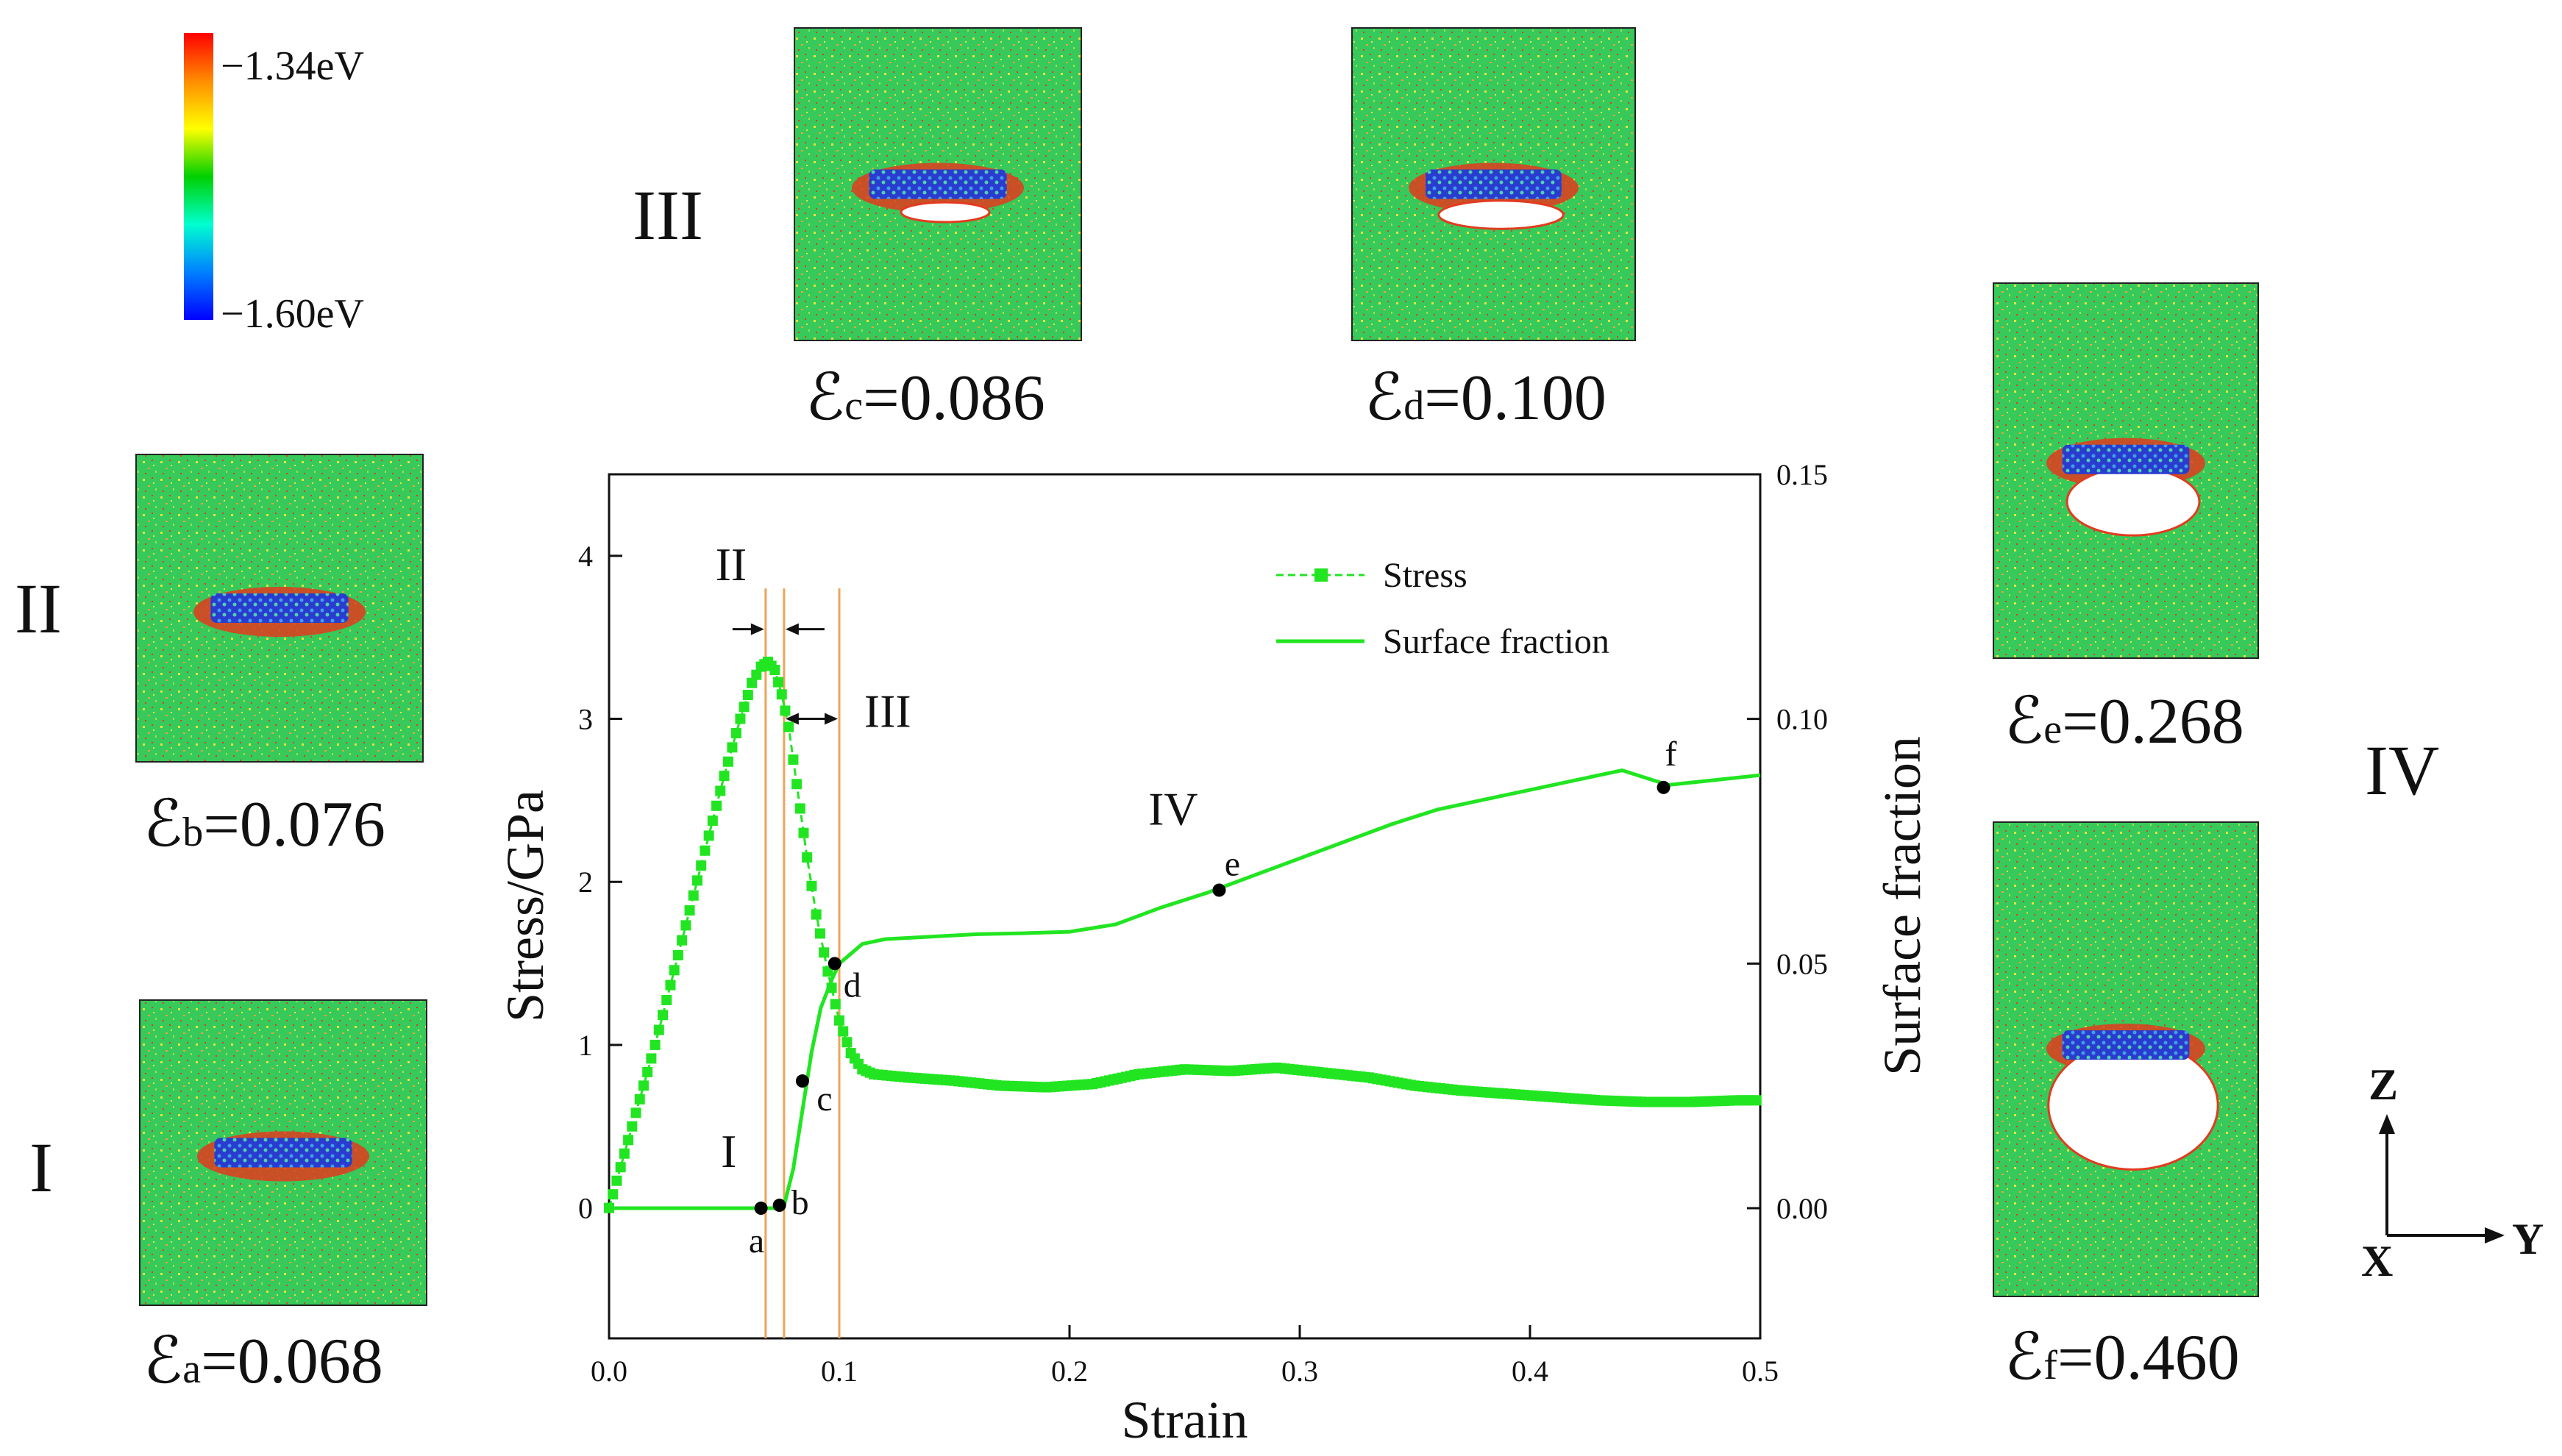  What do you see at coordinates (192, 1369) in the screenshot?
I see `caption-a-sub: a` at bounding box center [192, 1369].